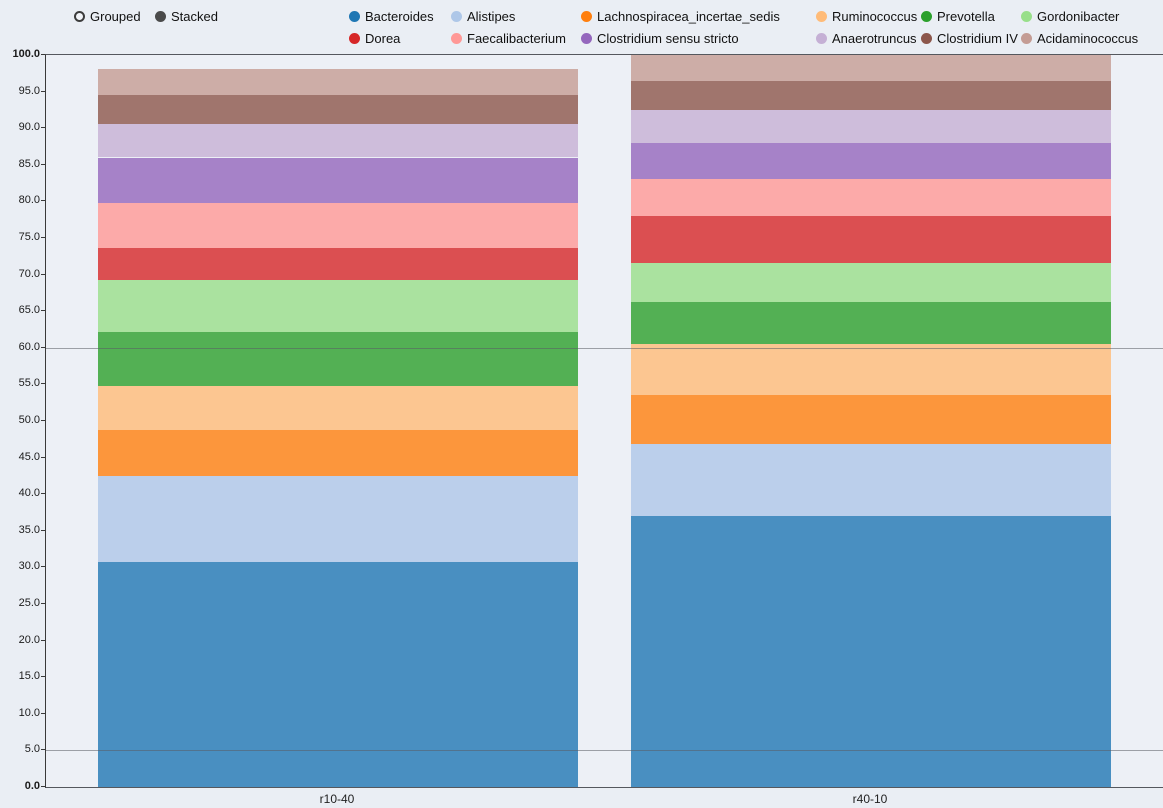 The width and height of the screenshot is (1163, 808). Describe the element at coordinates (194, 16) in the screenshot. I see `stacked-label: Stacked` at that location.